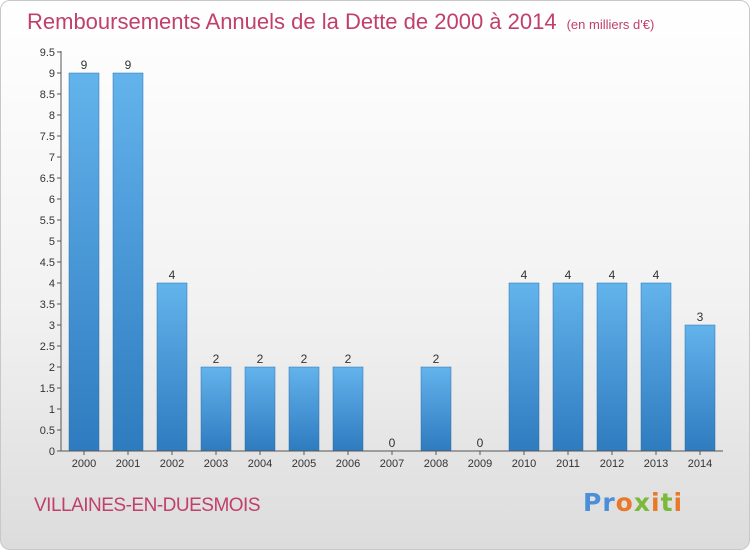  Describe the element at coordinates (700, 317) in the screenshot. I see `value-label-2014: 3` at that location.